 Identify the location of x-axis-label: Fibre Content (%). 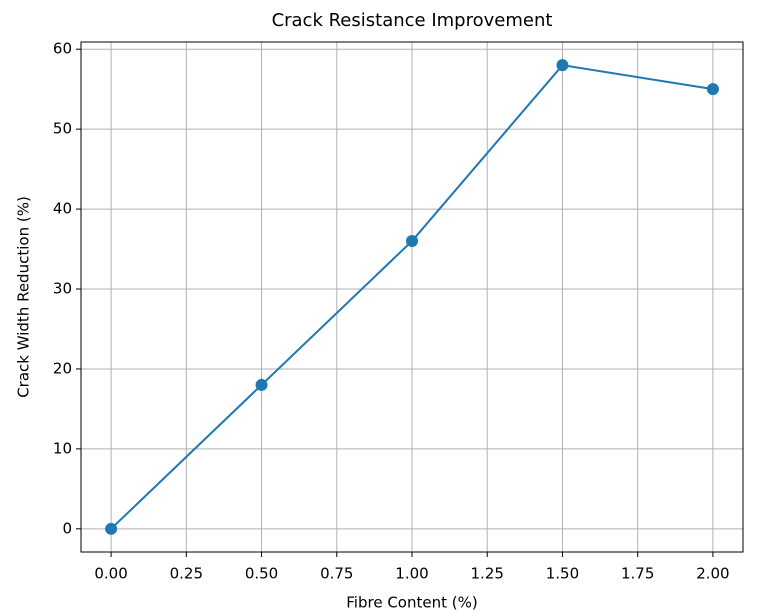
(411, 603).